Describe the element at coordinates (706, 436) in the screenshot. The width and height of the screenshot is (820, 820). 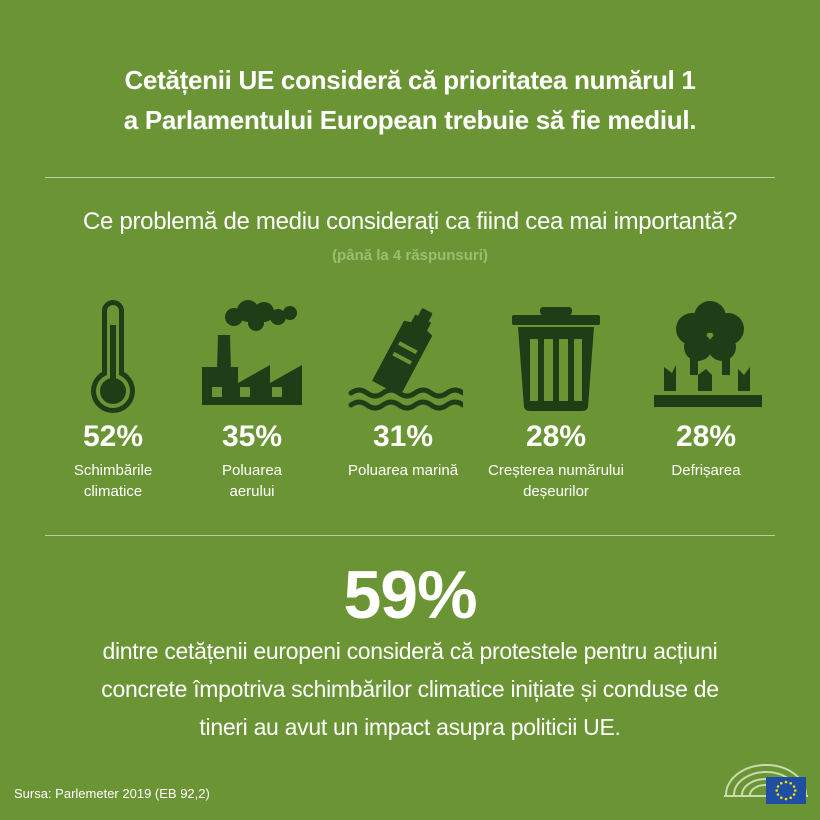
I see `stat-5-value: 28%` at that location.